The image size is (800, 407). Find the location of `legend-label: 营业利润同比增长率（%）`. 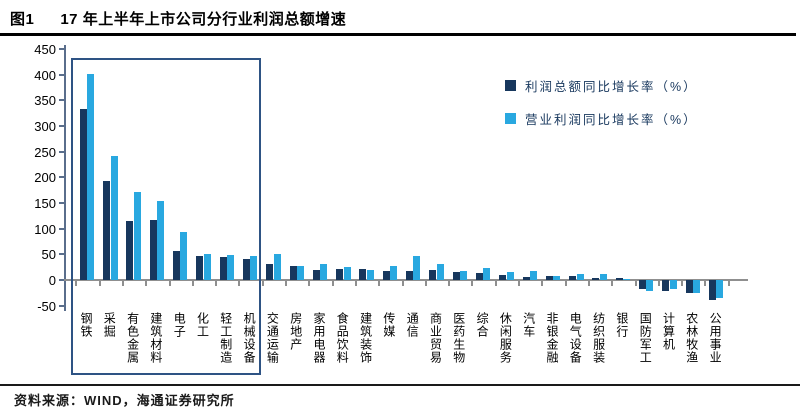

legend-label: 营业利润同比增长率（%） is located at coordinates (611, 120).